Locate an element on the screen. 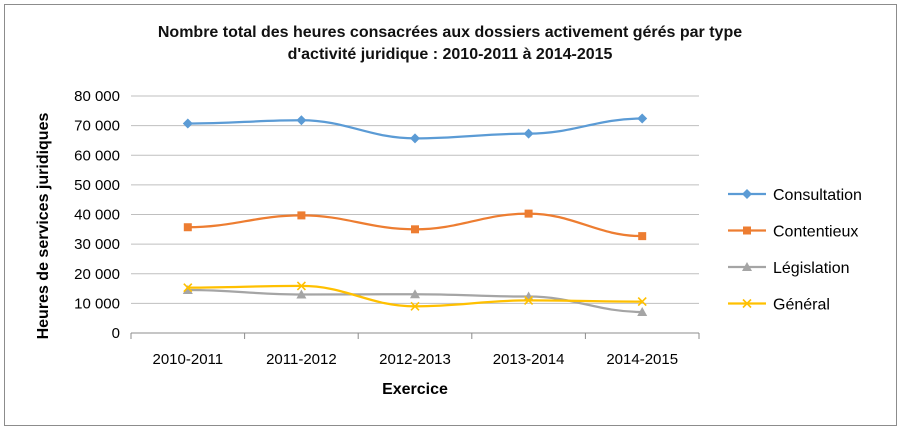 This screenshot has height=432, width=903. series-consultation is located at coordinates (415, 128).